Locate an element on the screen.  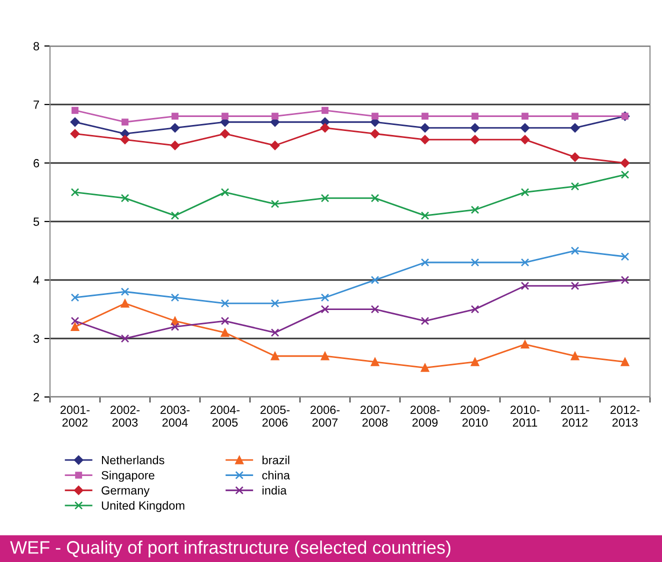
x-tick-label: 2012- 2013 is located at coordinates (625, 416).